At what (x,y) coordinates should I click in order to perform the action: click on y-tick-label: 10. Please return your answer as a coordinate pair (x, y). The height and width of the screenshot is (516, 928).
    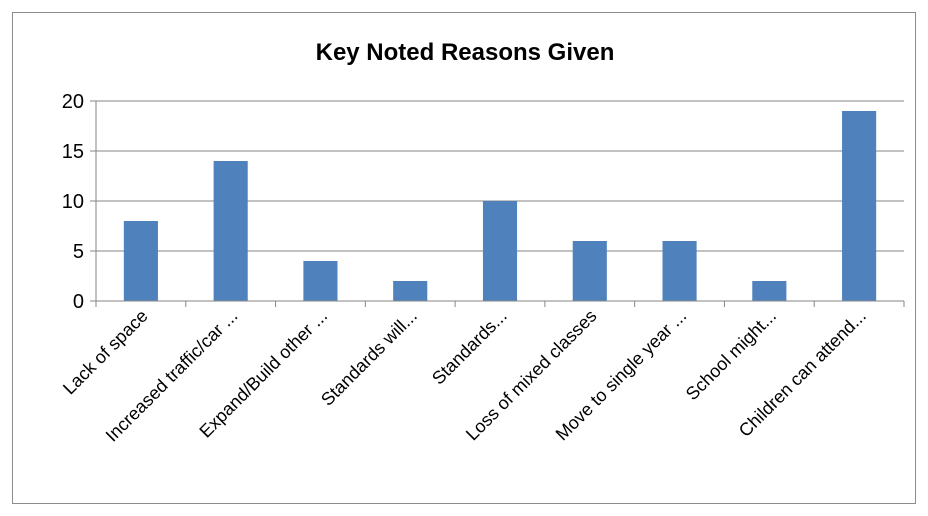
    Looking at the image, I should click on (73, 202).